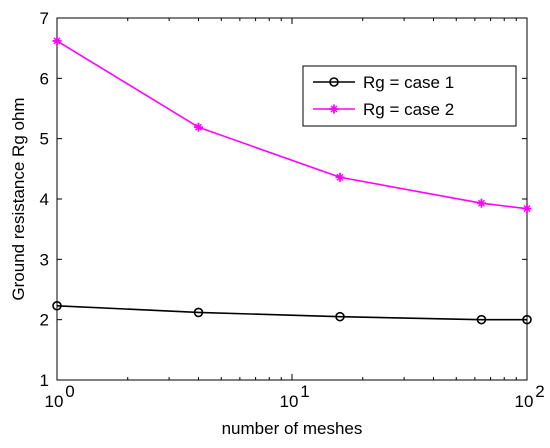 The image size is (550, 448). I want to click on legend-label-1: Rg = case 1, so click(408, 82).